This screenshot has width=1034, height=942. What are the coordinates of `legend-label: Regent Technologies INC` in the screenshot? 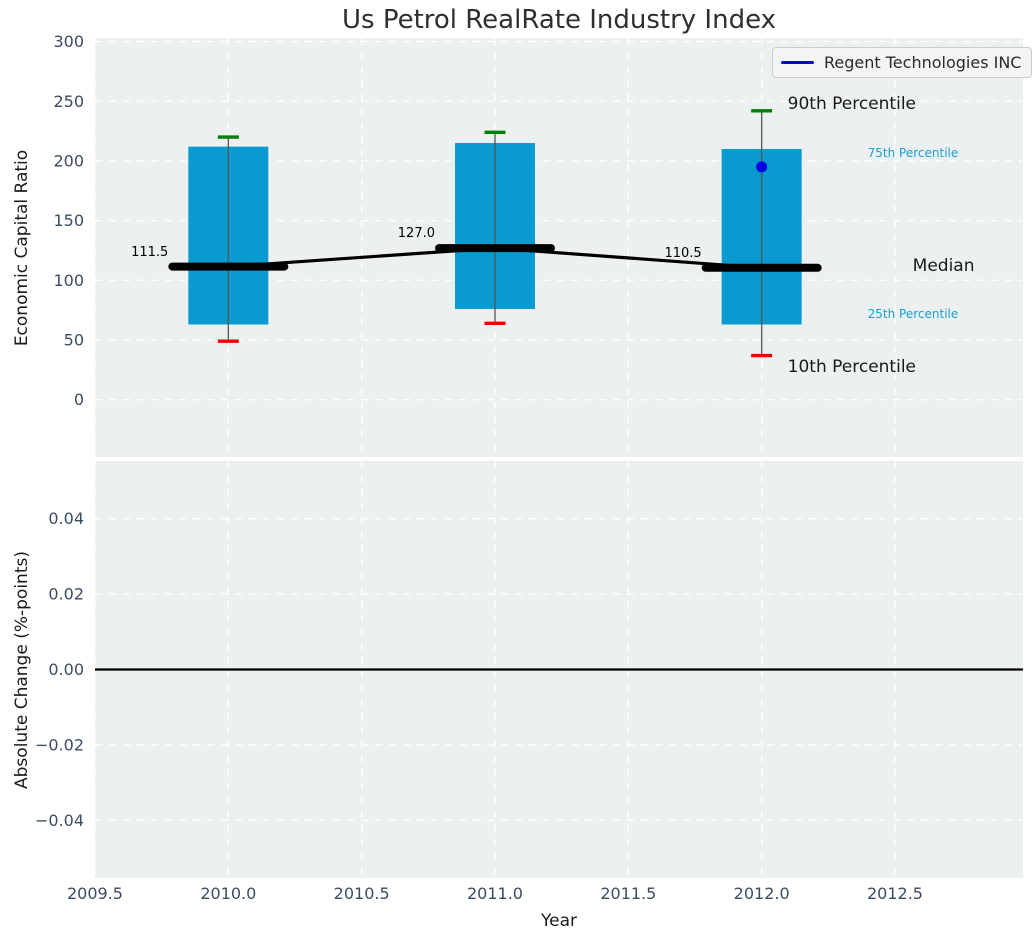 It's located at (923, 62).